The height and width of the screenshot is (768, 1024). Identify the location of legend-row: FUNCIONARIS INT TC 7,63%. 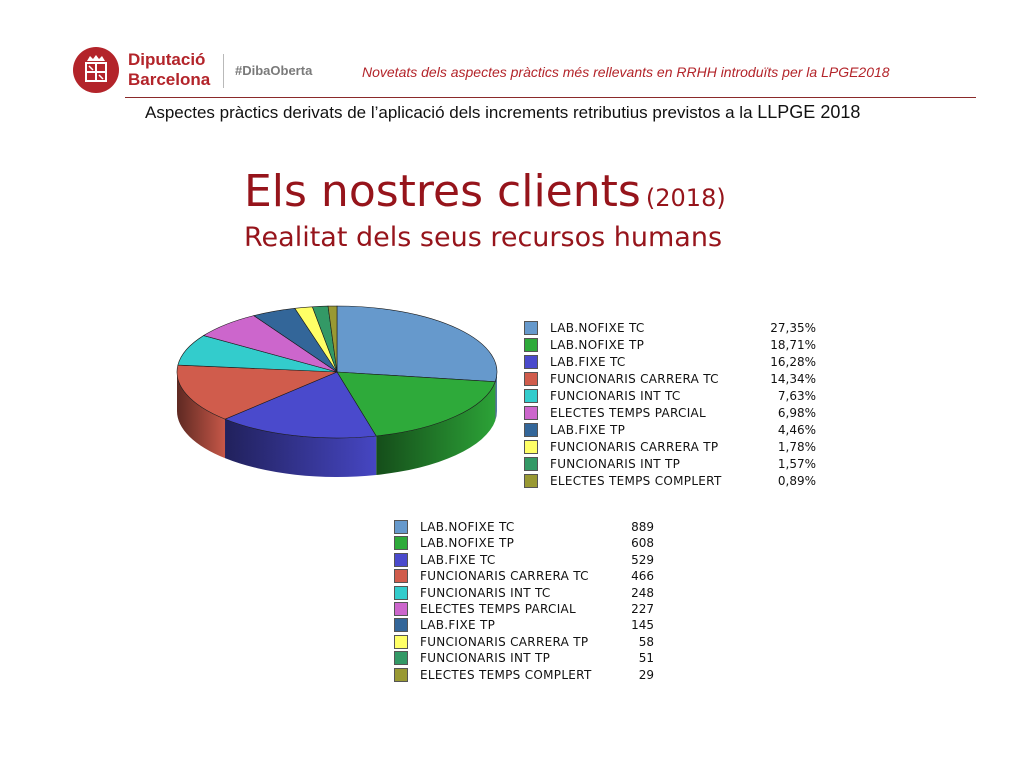
(670, 396).